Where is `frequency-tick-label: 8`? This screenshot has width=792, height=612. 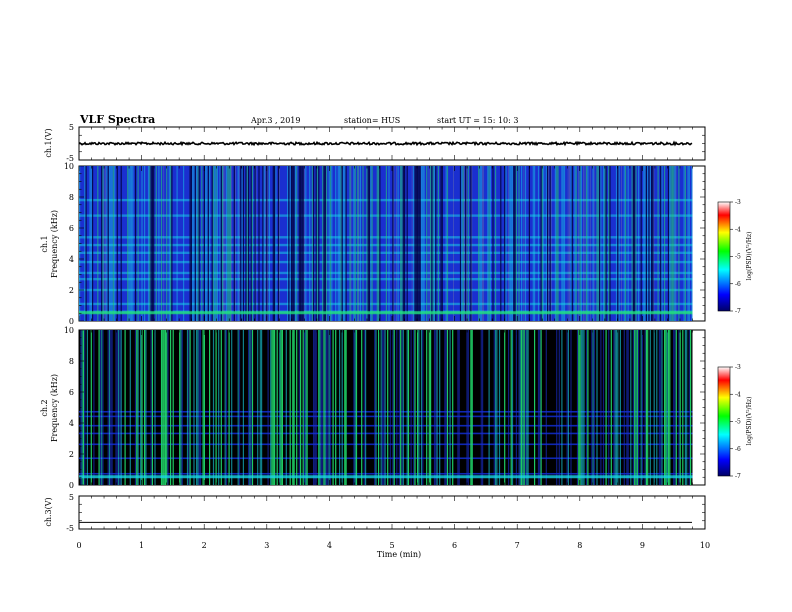 frequency-tick-label: 8 is located at coordinates (71, 361).